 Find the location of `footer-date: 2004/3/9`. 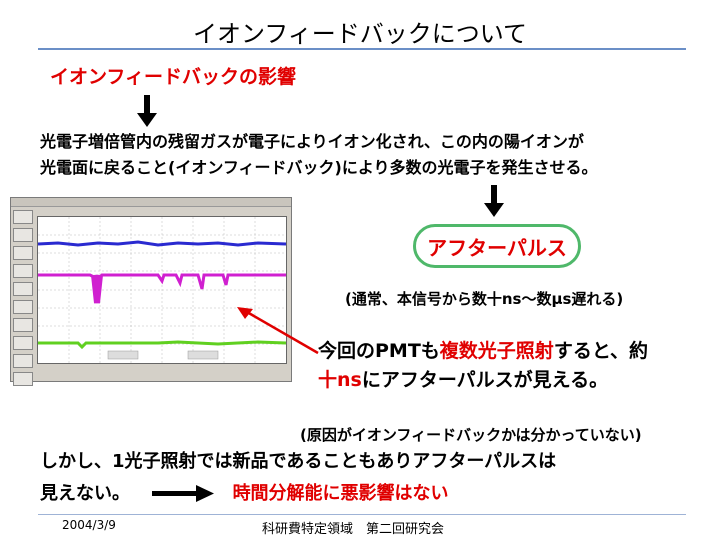

footer-date: 2004/3/9 is located at coordinates (89, 525).